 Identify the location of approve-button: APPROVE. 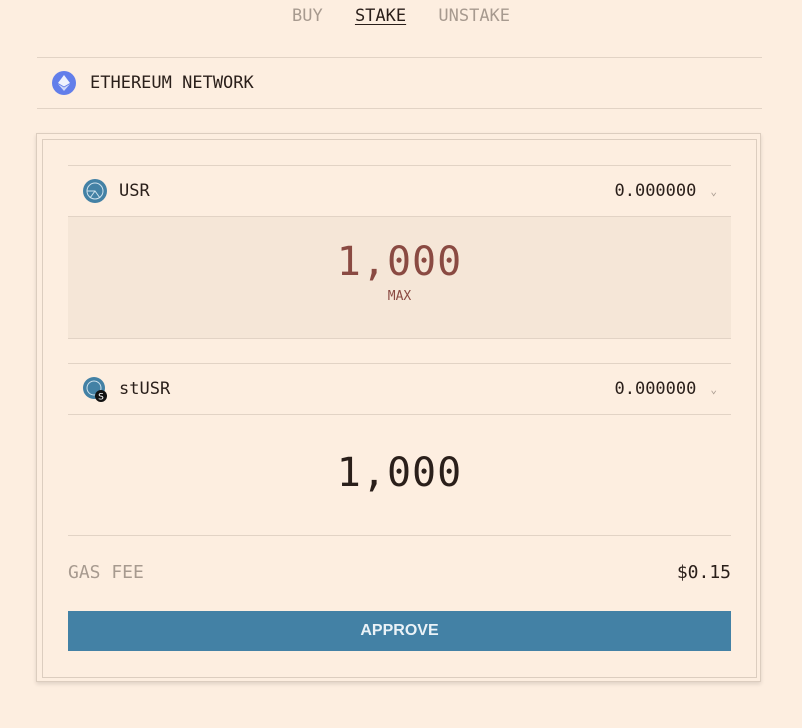
(399, 631).